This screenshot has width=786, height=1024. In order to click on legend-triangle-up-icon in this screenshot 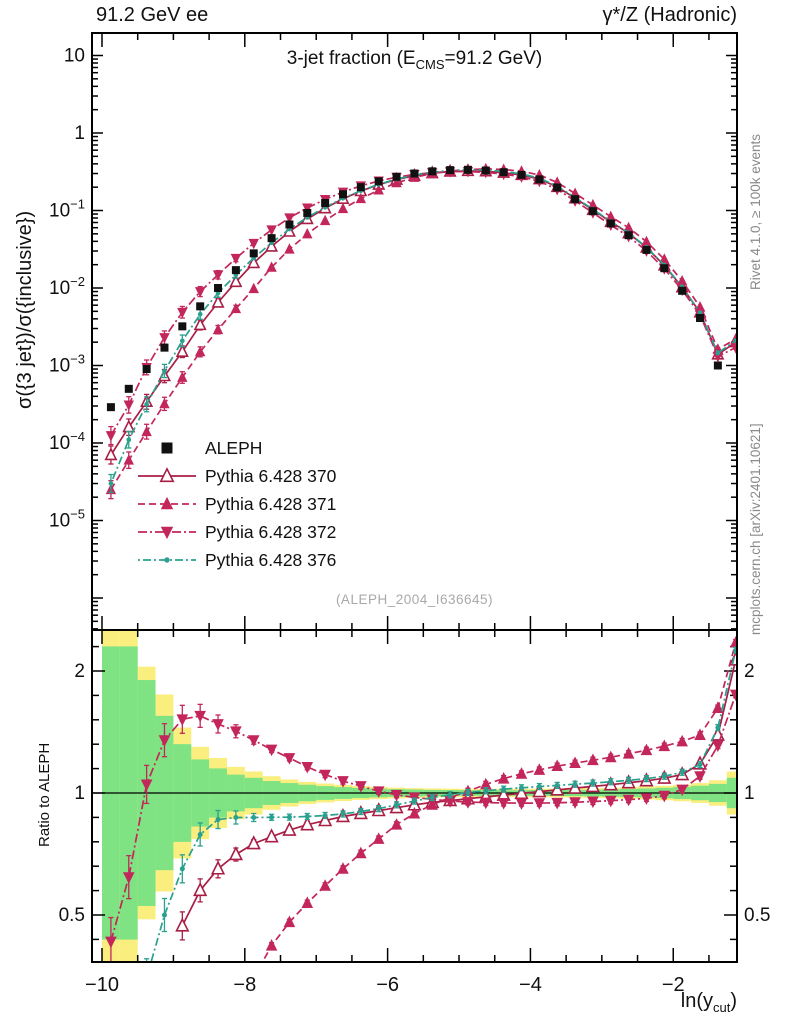, I will do `click(167, 503)`.